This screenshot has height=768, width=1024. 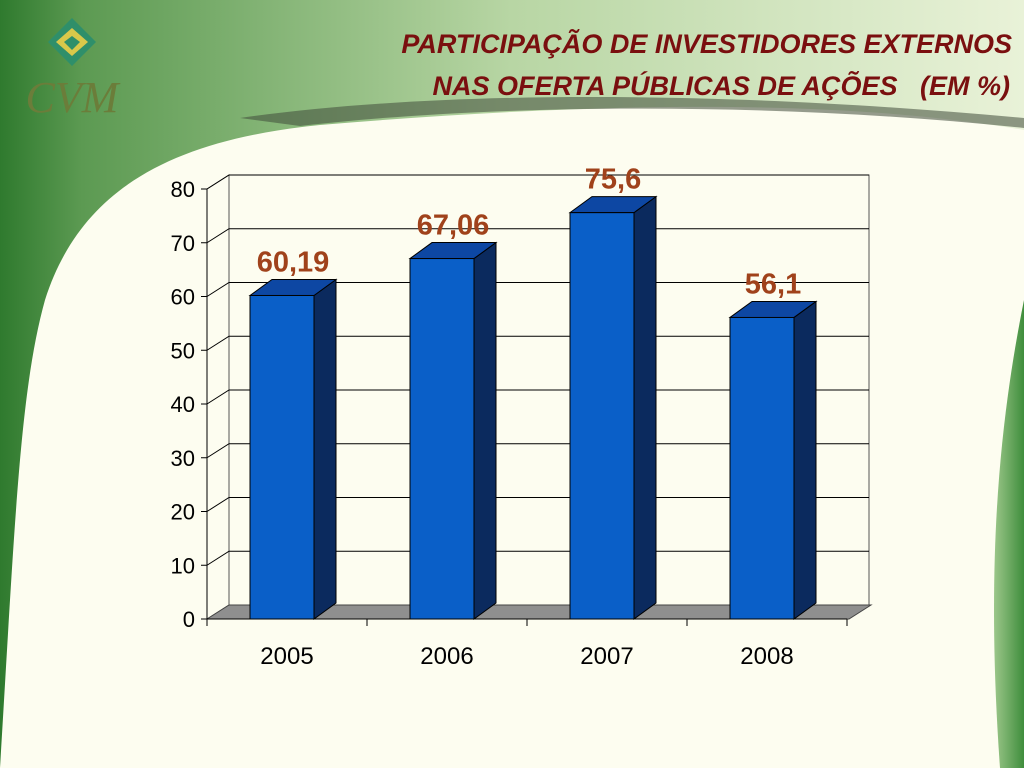 I want to click on y-tick-label: 50, so click(x=183, y=350).